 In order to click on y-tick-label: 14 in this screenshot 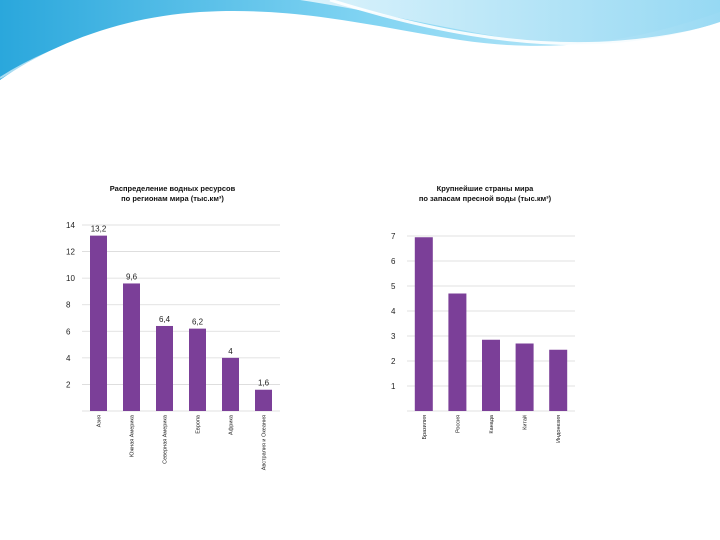, I will do `click(70, 225)`.